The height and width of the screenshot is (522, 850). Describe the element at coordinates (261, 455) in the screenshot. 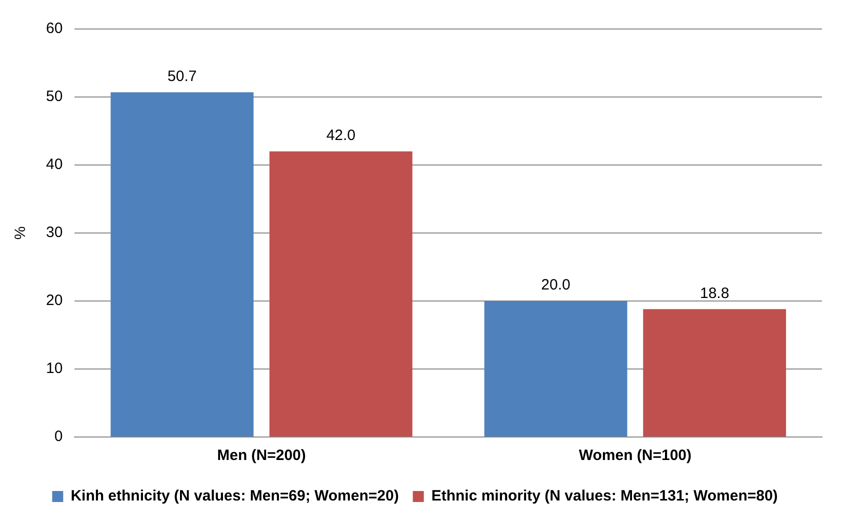

I see `x-tick-label: Men (N=200)` at that location.